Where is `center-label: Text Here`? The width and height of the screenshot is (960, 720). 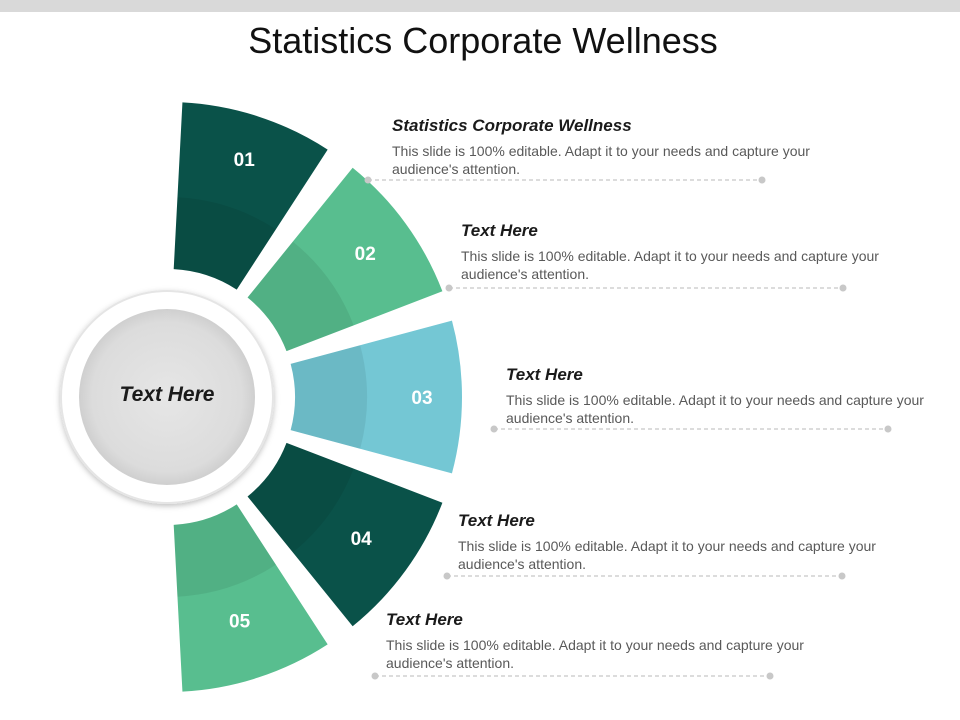
center-label: Text Here is located at coordinates (167, 394).